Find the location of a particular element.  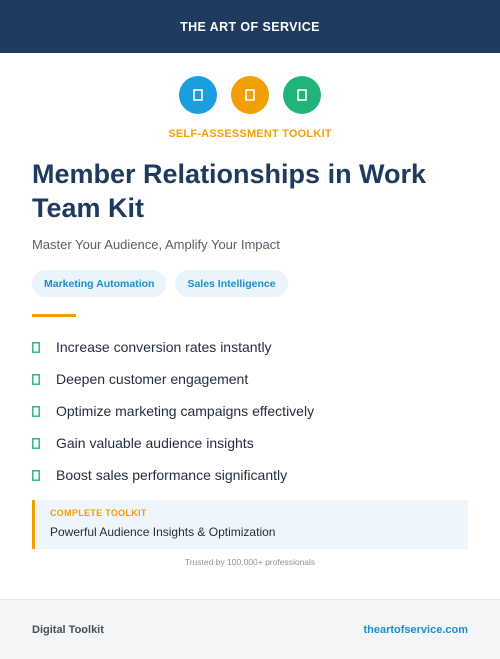

benefit-item: Boost sales performance significantly is located at coordinates (252, 475).